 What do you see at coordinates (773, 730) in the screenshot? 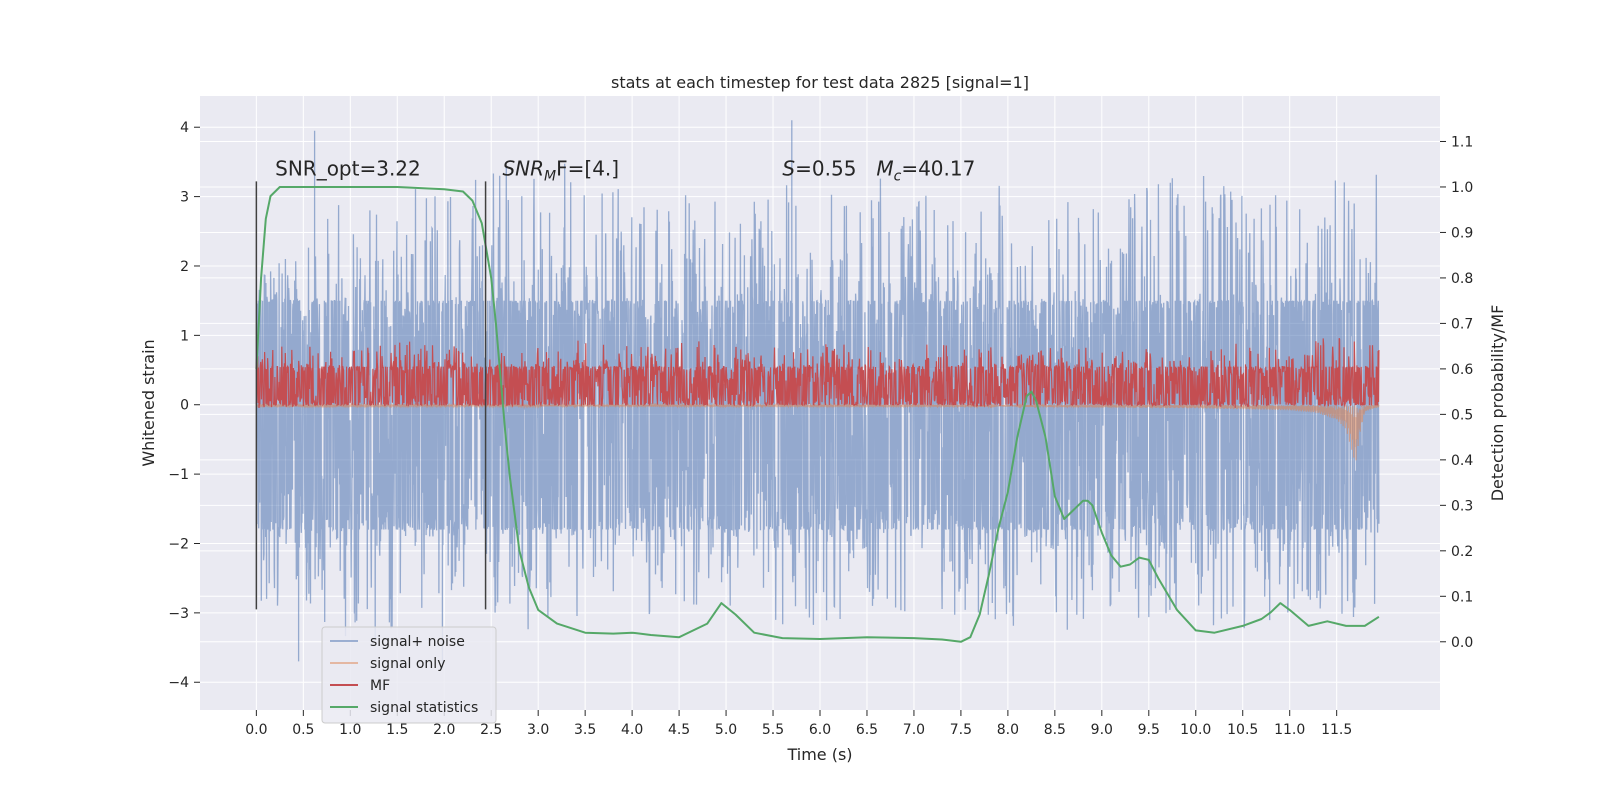
I see `x-tick-label: 5.5` at bounding box center [773, 730].